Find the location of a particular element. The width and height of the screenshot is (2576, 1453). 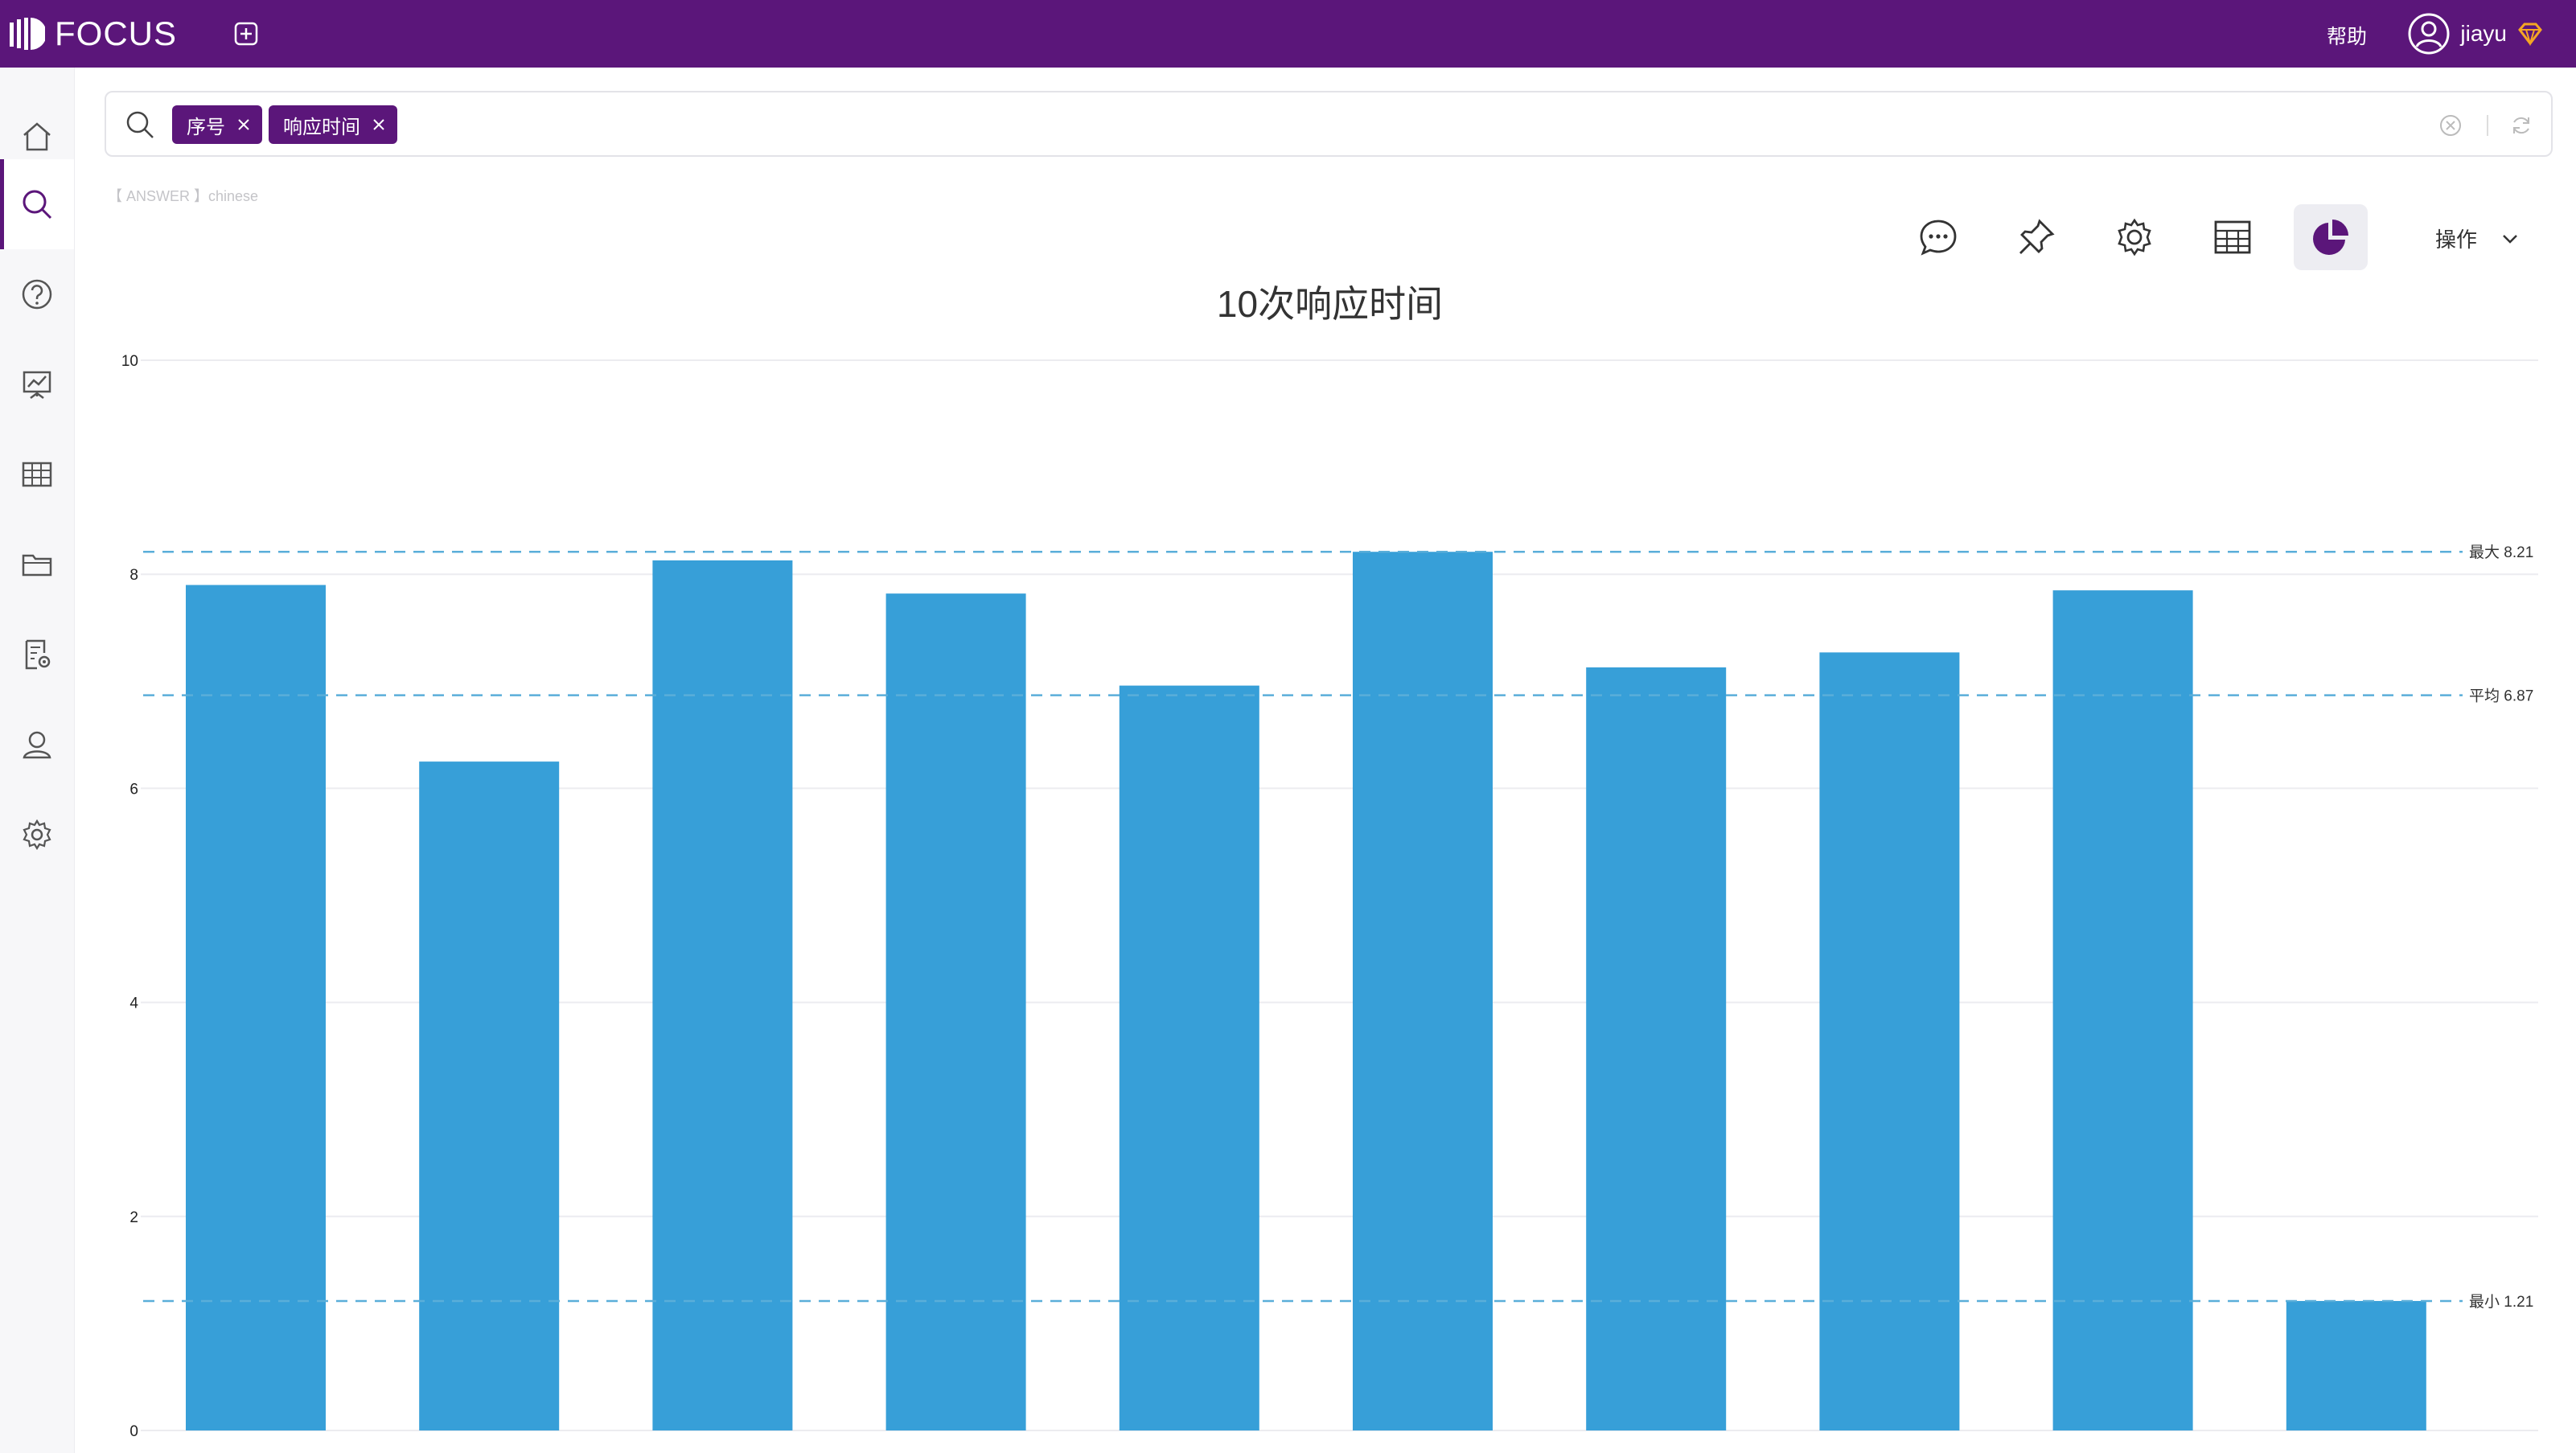

search-chip-label: 响应时间 is located at coordinates (321, 127).